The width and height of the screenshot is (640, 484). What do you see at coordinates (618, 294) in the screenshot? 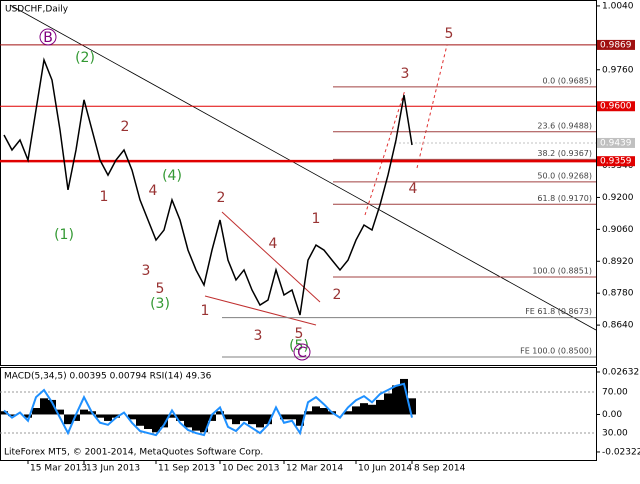
I see `y-tick-label: 0.8780` at bounding box center [618, 294].